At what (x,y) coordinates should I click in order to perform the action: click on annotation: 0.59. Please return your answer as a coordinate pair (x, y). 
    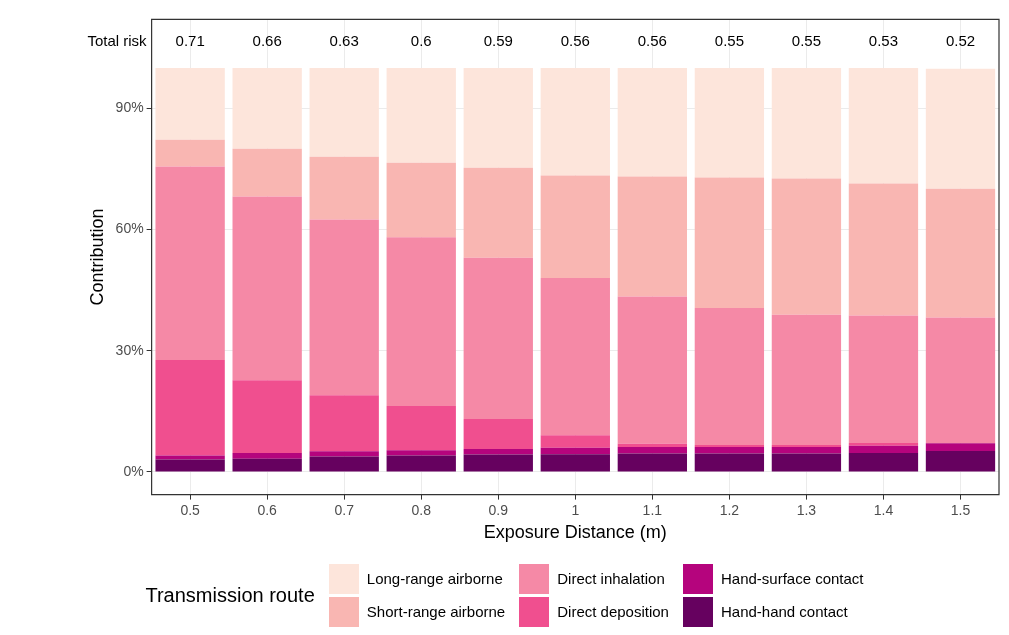
    Looking at the image, I should click on (498, 40).